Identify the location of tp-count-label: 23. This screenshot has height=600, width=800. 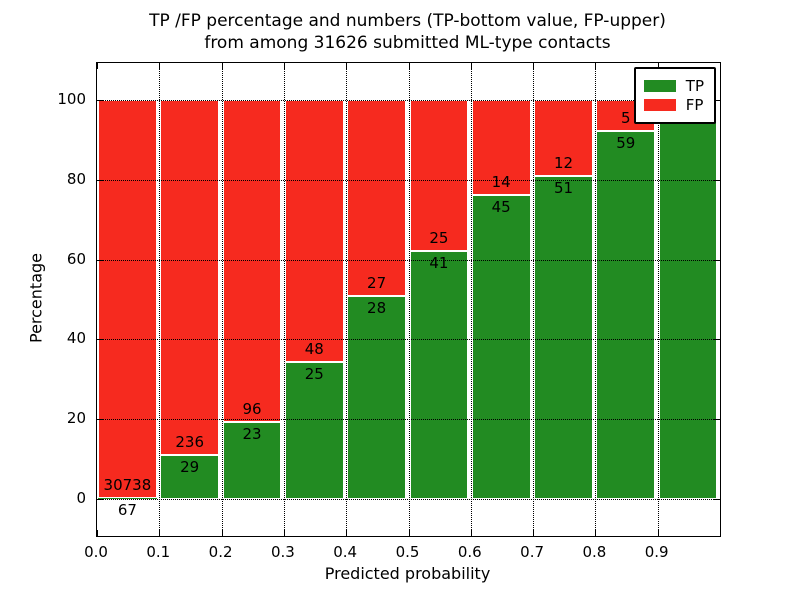
(252, 433).